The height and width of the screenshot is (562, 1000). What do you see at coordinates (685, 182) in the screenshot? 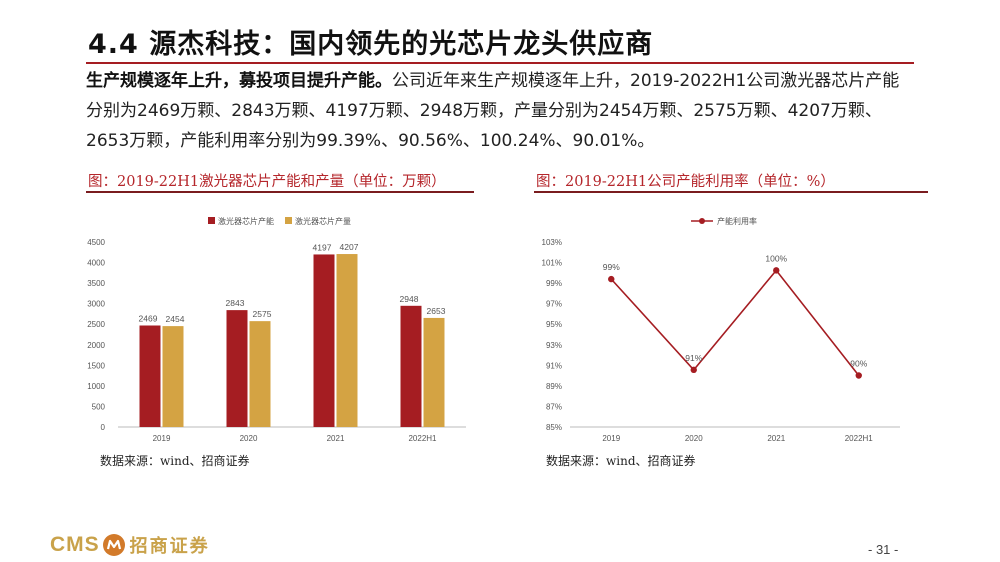
I see `figure-2-title: 图：2019-22H1公司产能利用率（单位：%）` at bounding box center [685, 182].